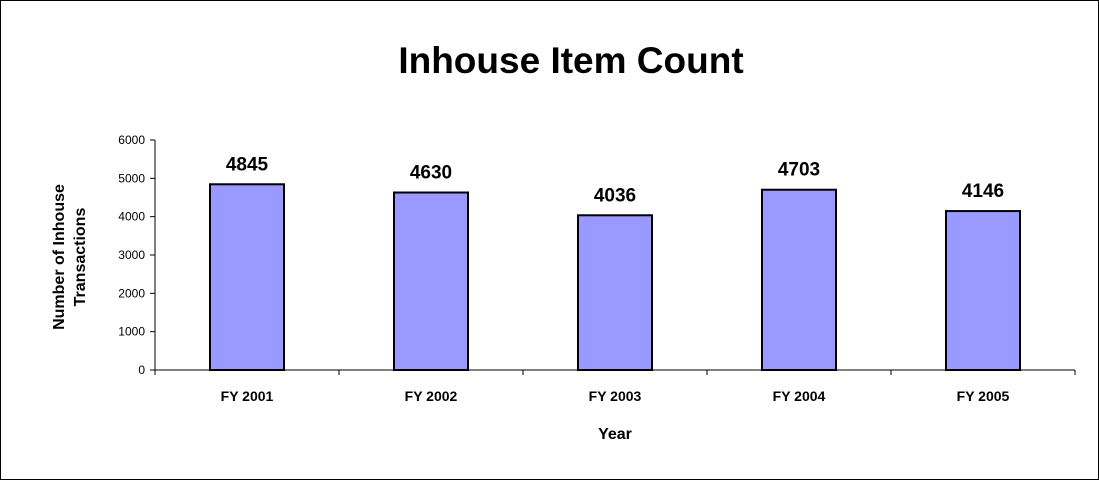  I want to click on category-label: FY 2001, so click(247, 396).